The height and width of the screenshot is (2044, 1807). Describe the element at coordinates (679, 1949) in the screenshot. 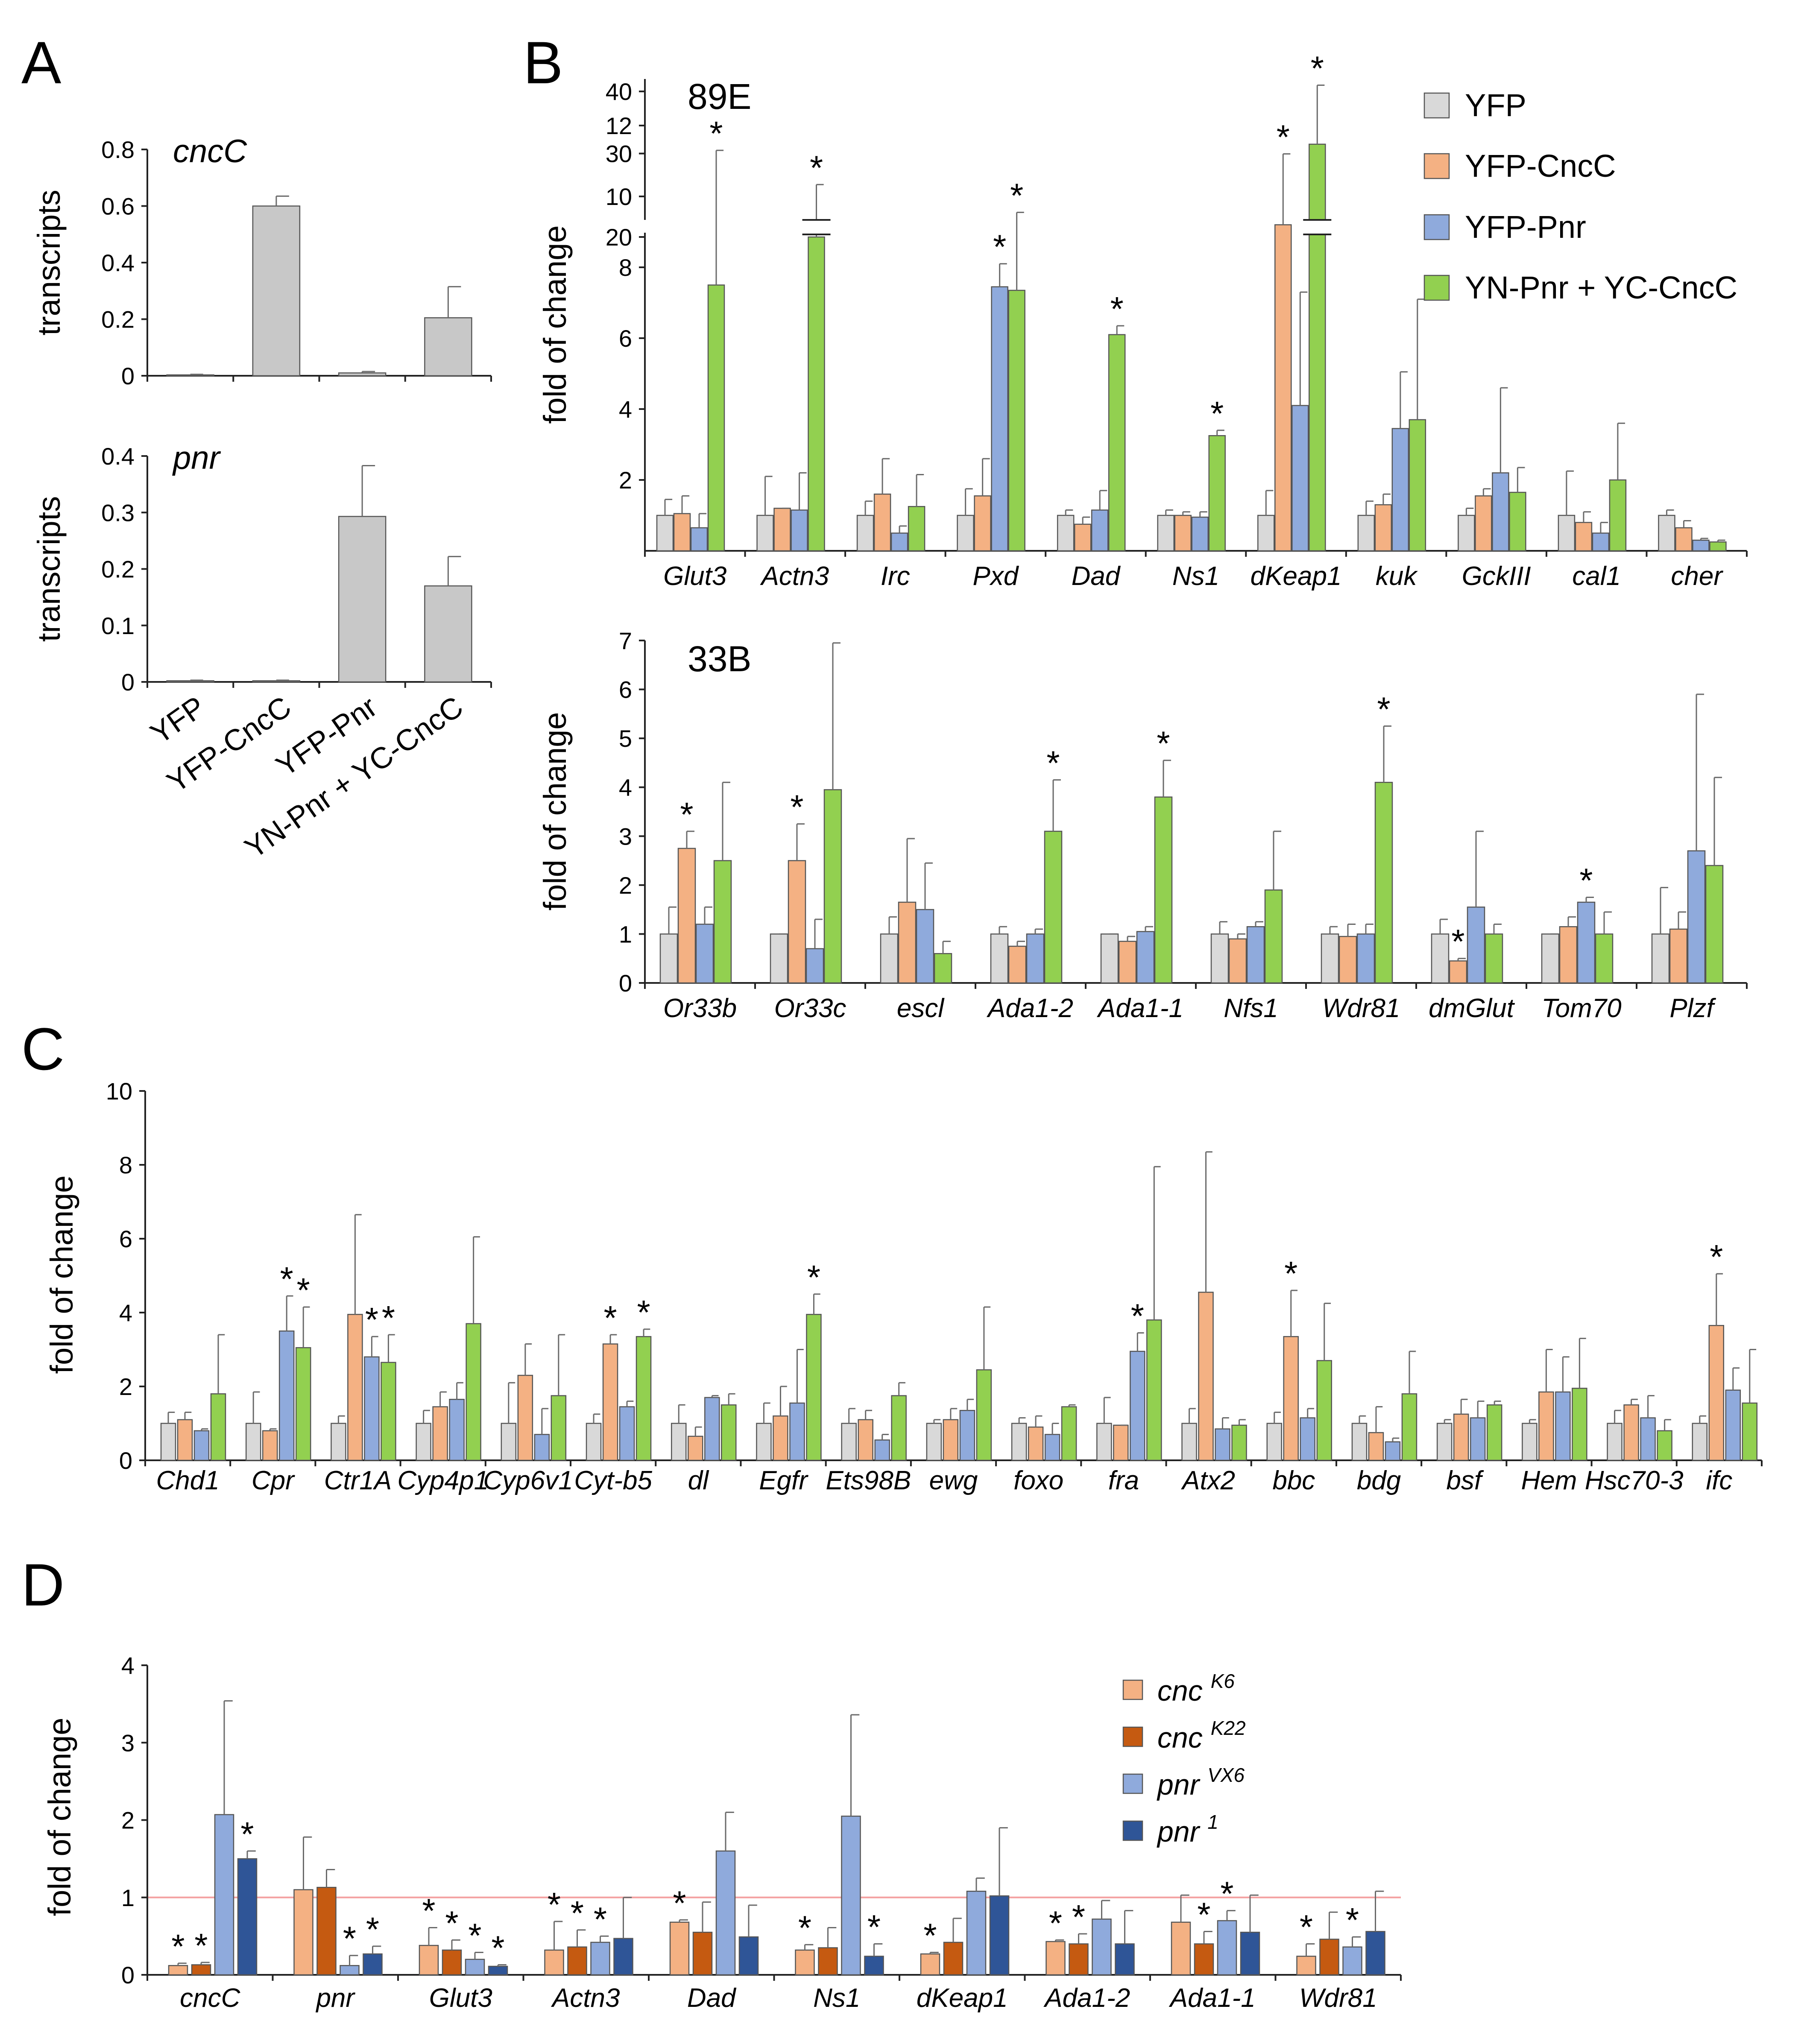

I see `bar-dad-cnc-k6` at that location.